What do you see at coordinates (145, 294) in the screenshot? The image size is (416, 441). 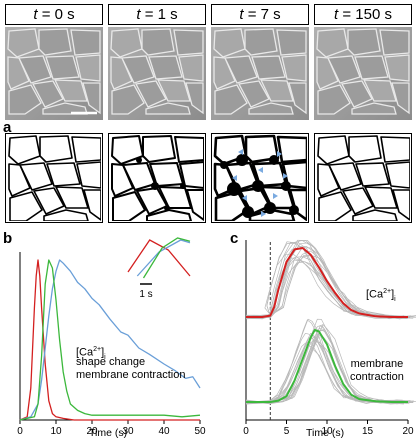 I see `inset-scale-bar-label: 1 s` at bounding box center [145, 294].